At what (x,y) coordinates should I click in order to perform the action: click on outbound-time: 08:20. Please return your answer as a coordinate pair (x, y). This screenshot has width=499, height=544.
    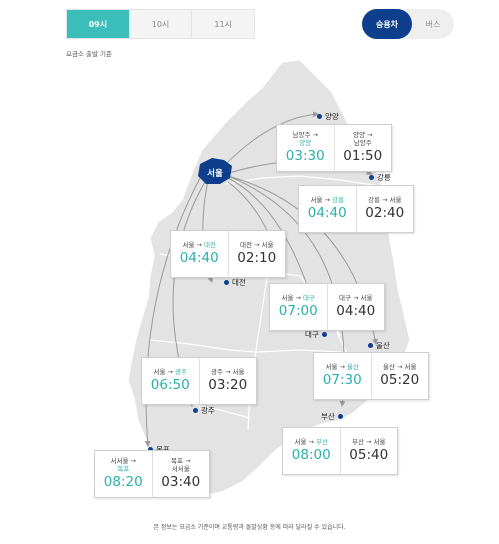
    Looking at the image, I should click on (123, 482).